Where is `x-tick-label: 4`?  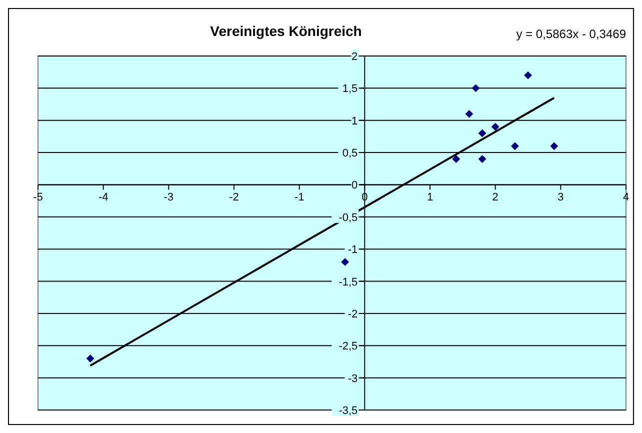
x-tick-label: 4 is located at coordinates (626, 198).